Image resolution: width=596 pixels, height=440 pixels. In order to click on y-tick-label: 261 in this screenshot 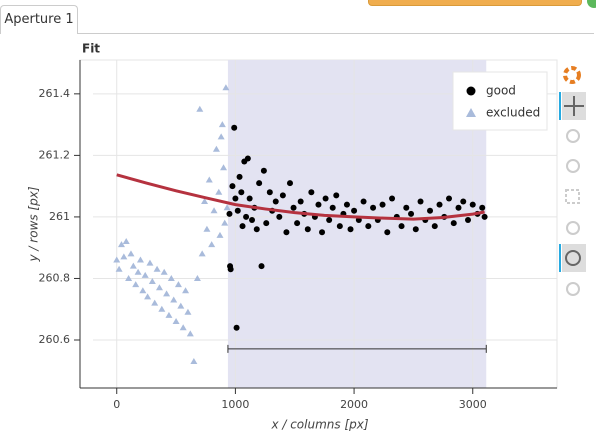, I will do `click(59, 216)`.